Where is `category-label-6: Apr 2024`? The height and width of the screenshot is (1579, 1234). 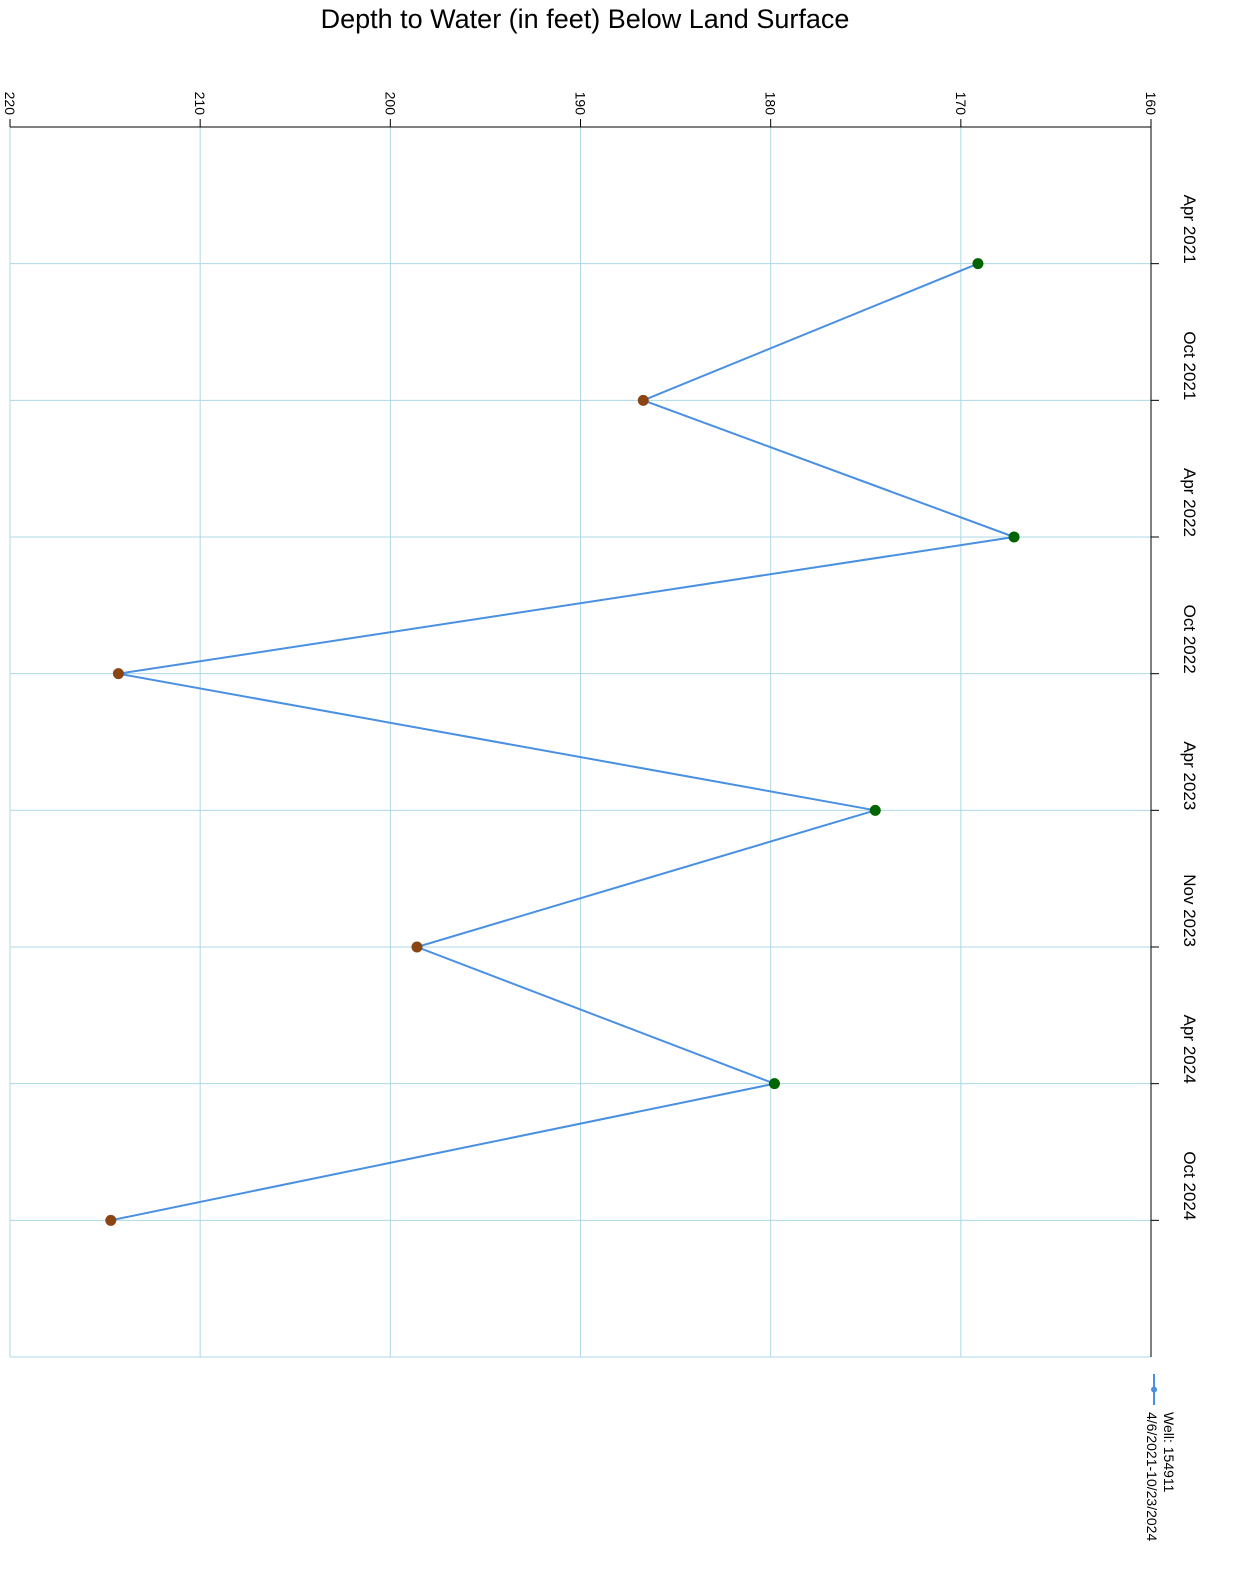
category-label-6: Apr 2024 is located at coordinates (1189, 1049).